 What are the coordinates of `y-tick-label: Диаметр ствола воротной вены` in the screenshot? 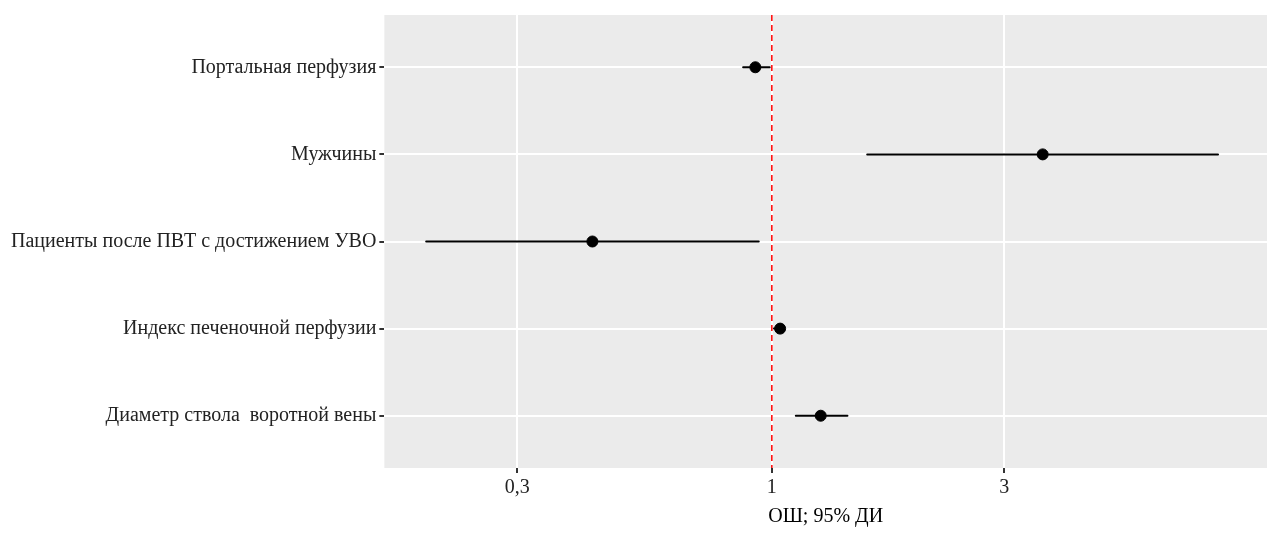 It's located at (241, 414).